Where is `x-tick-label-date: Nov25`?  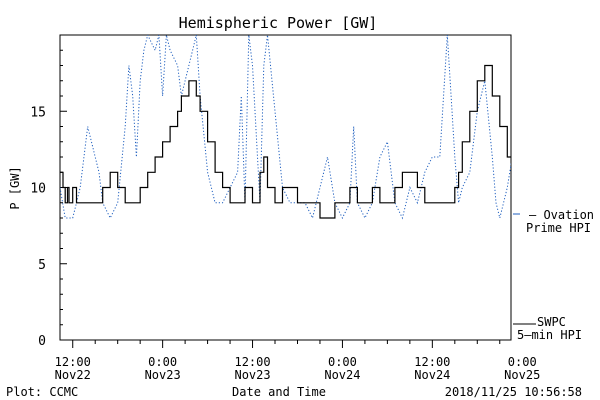
x-tick-label-date: Nov25 is located at coordinates (522, 375).